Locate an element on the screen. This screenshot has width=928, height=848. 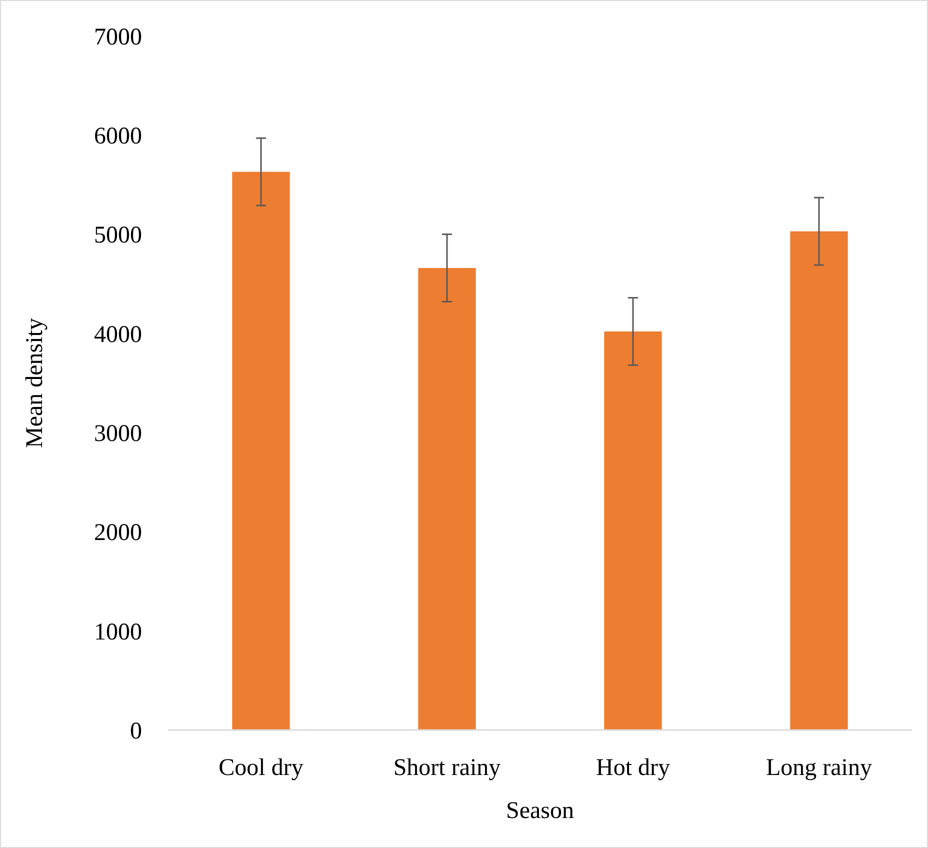
y-tick-label: 2000 is located at coordinates (118, 533).